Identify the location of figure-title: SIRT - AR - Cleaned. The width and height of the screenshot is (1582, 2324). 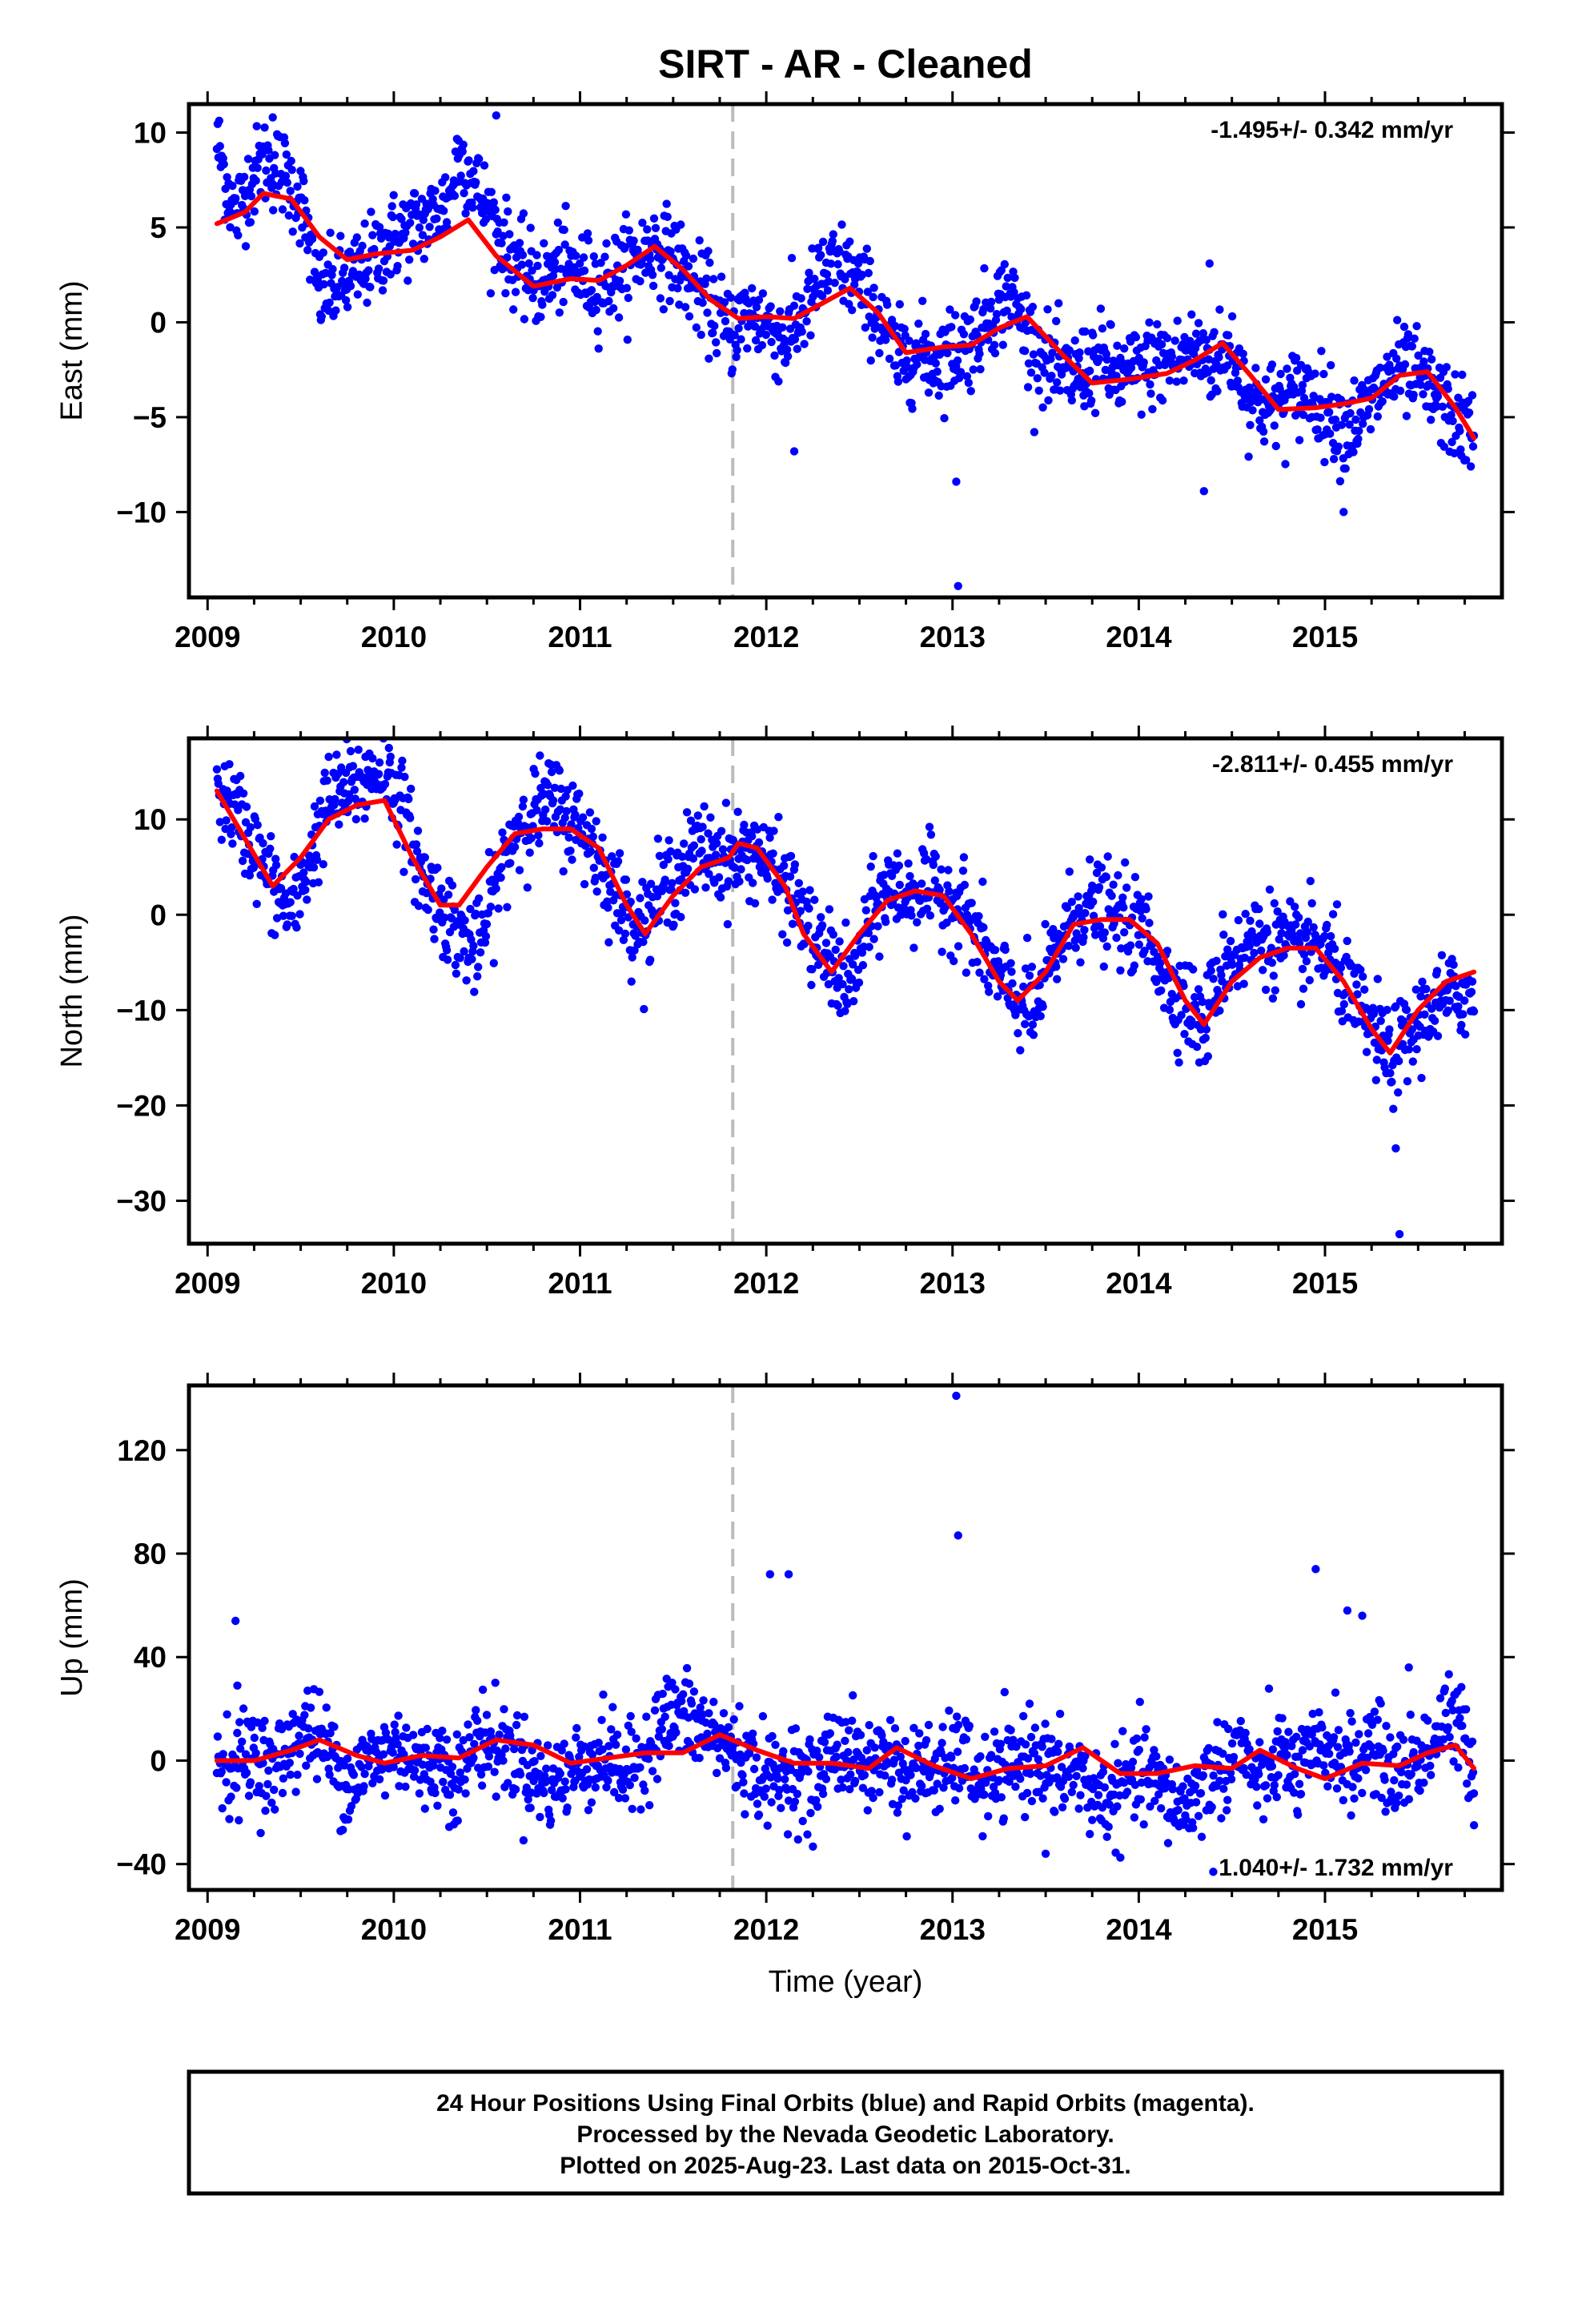
(846, 64).